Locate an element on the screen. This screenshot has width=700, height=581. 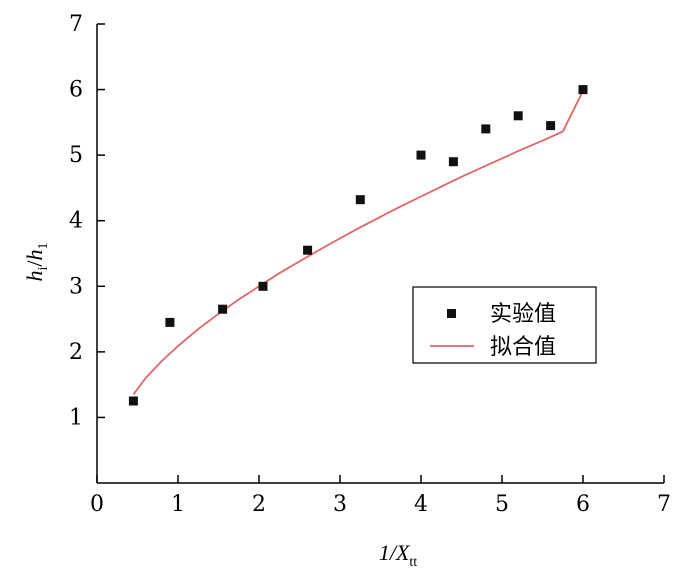
y-axis-title: hi/h1 is located at coordinates (36, 261).